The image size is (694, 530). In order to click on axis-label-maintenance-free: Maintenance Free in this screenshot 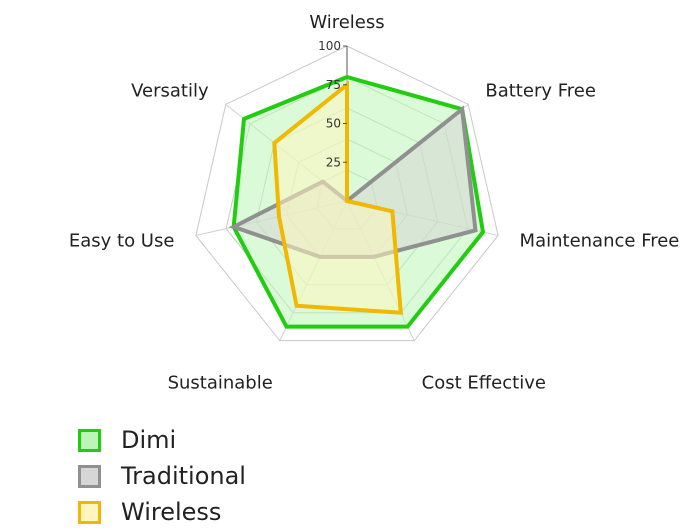, I will do `click(600, 240)`.